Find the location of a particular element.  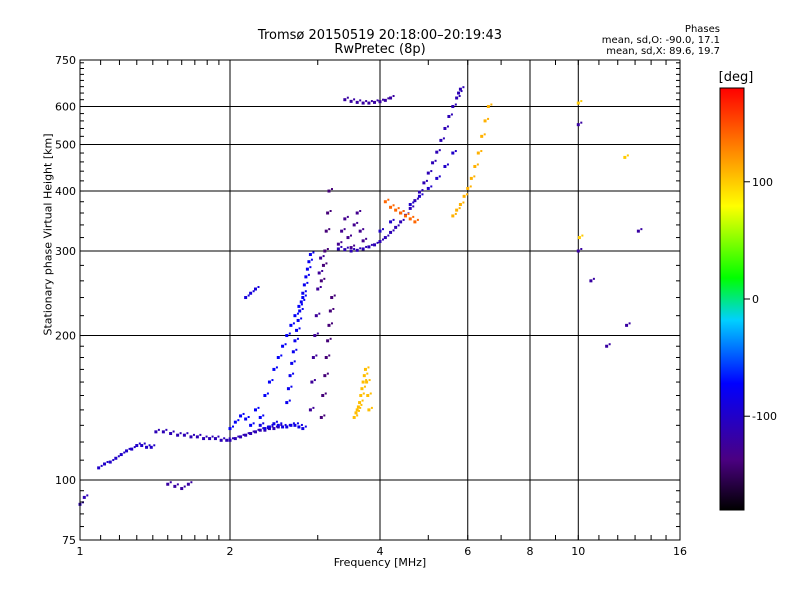

y-tick-label: 600 is located at coordinates (65, 107).